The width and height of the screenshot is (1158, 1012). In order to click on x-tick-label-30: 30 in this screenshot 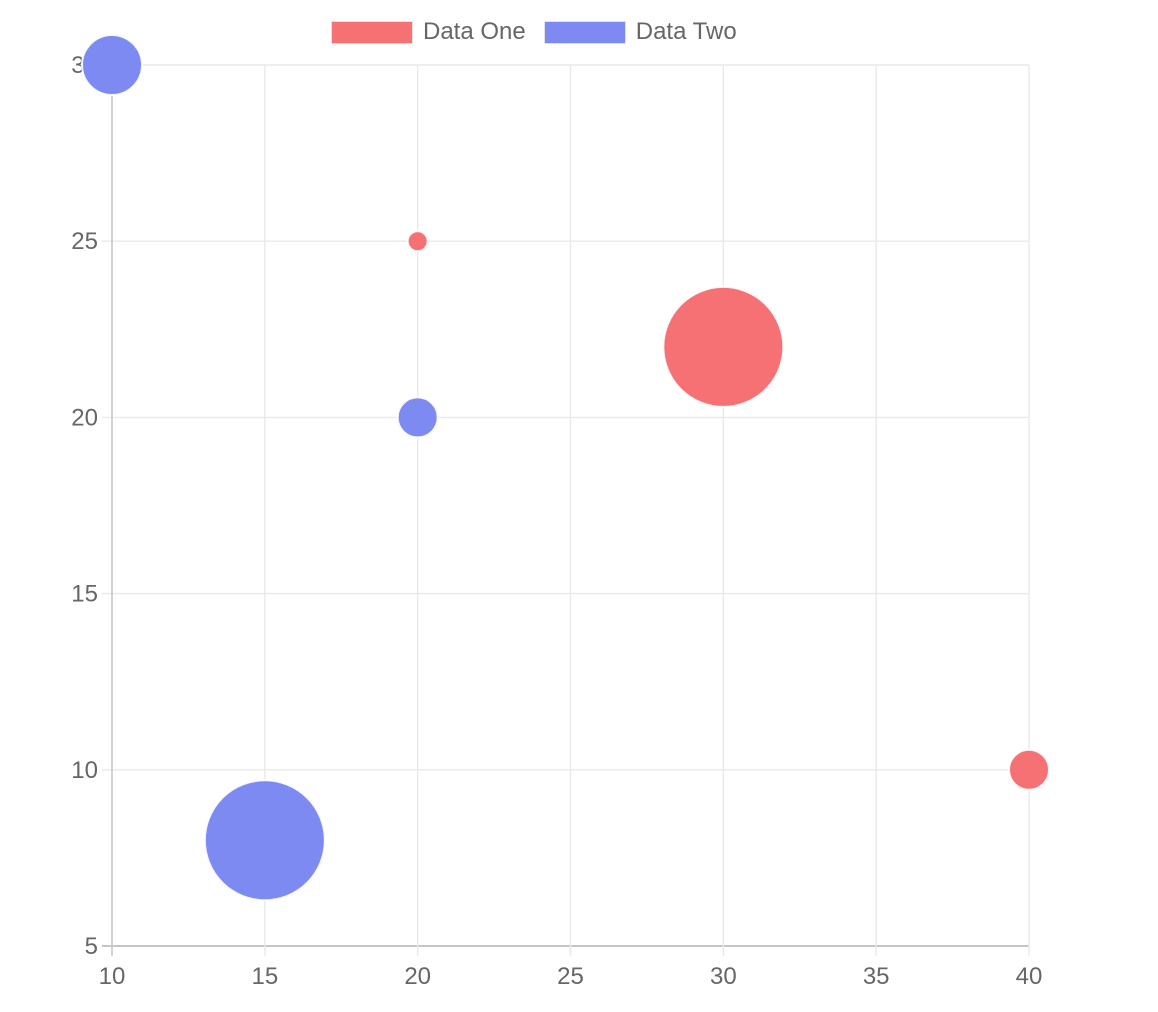, I will do `click(723, 976)`.